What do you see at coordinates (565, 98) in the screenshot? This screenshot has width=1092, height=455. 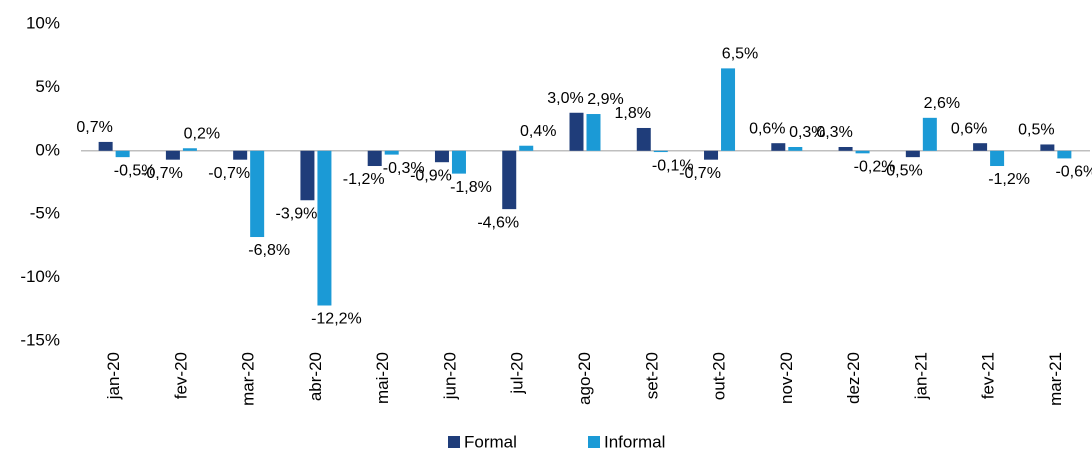 I see `value-label: 3,0%` at bounding box center [565, 98].